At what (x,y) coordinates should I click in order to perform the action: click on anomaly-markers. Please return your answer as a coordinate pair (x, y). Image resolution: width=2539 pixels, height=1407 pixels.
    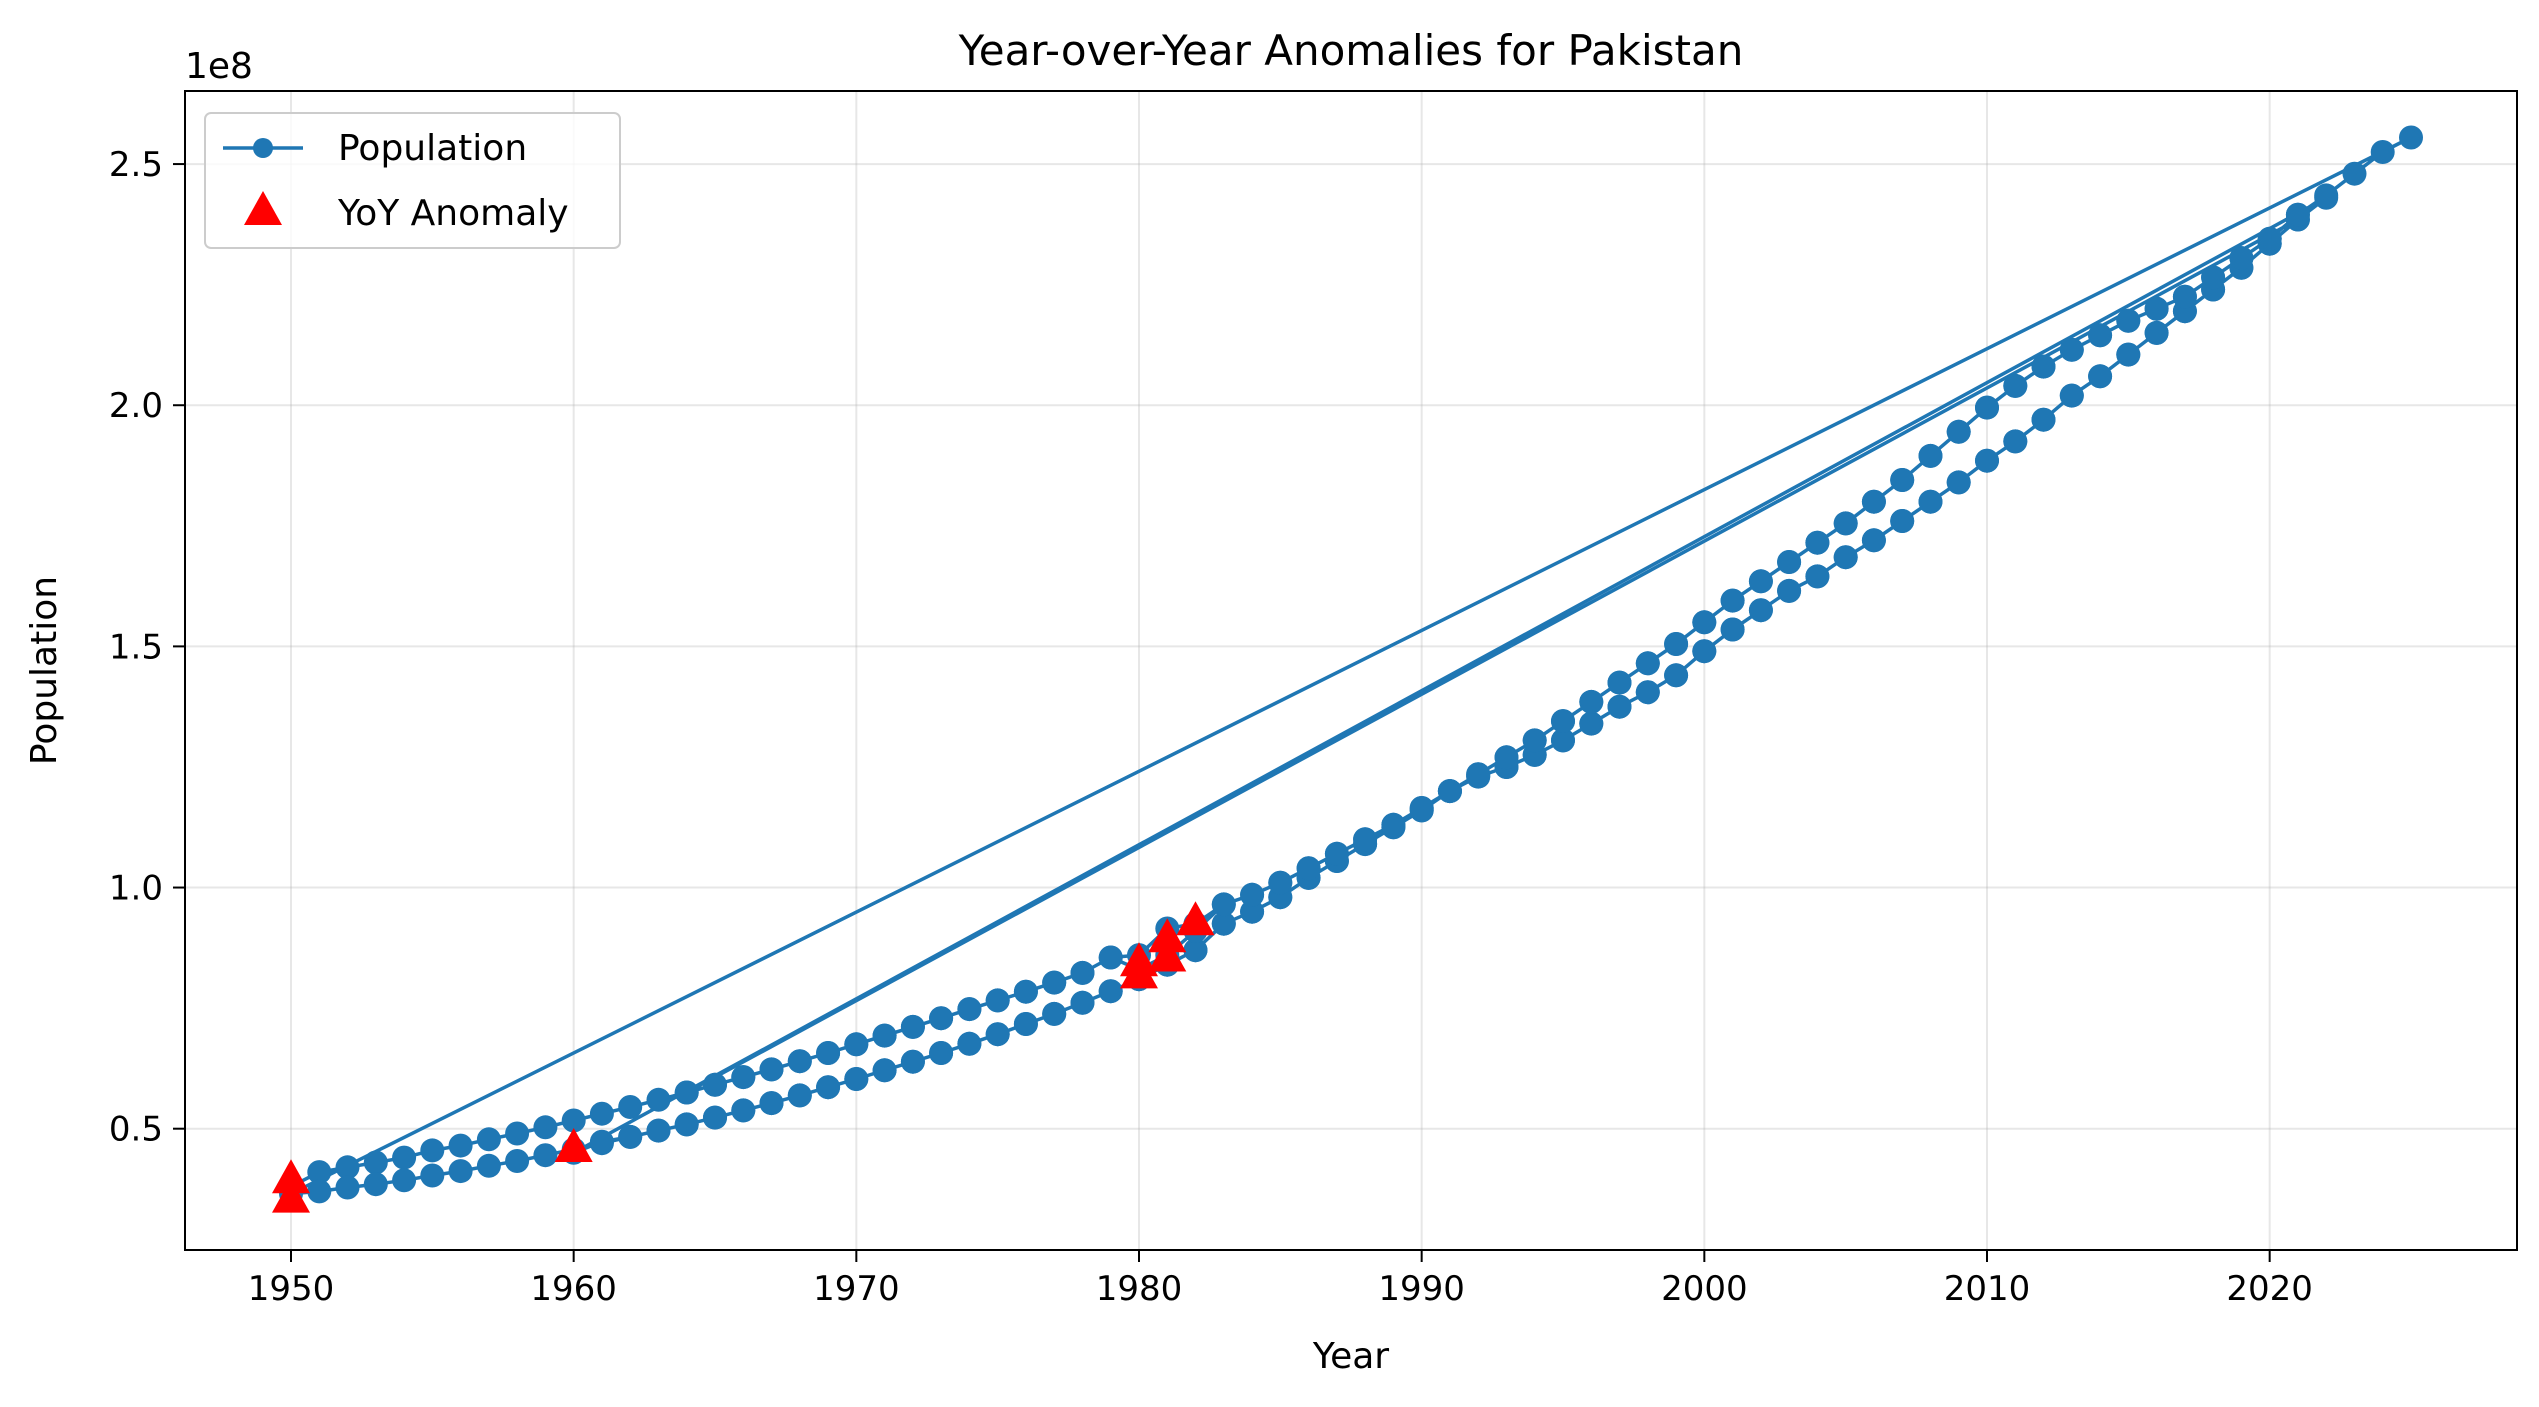
    Looking at the image, I should click on (743, 1057).